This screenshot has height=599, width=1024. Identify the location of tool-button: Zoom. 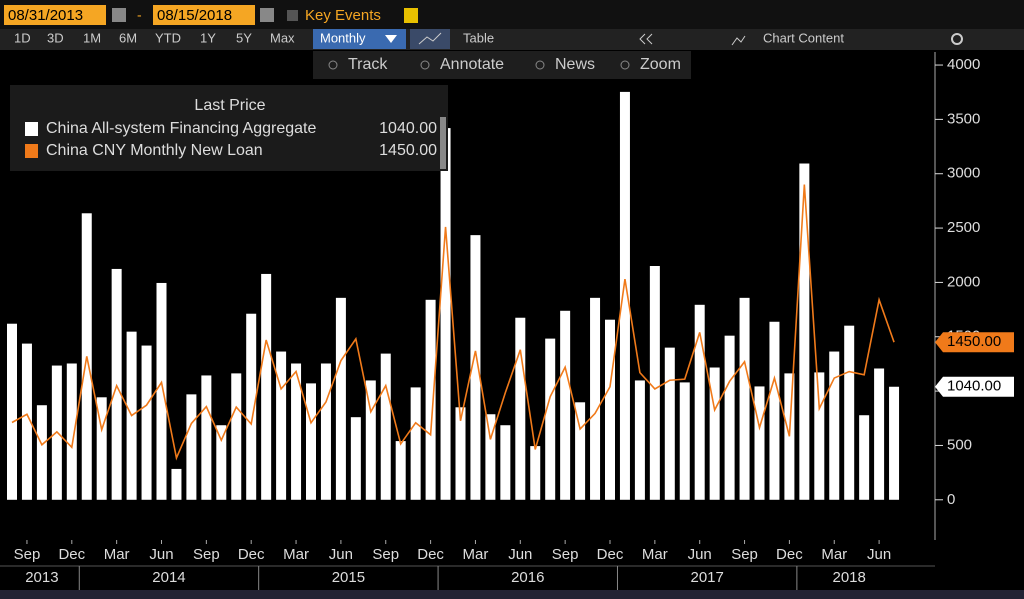
(660, 64).